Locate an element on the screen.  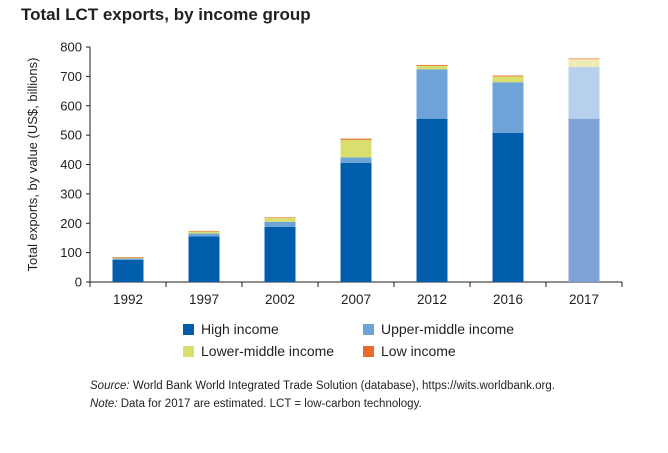
x-tick-label-2017: 2017 is located at coordinates (584, 299).